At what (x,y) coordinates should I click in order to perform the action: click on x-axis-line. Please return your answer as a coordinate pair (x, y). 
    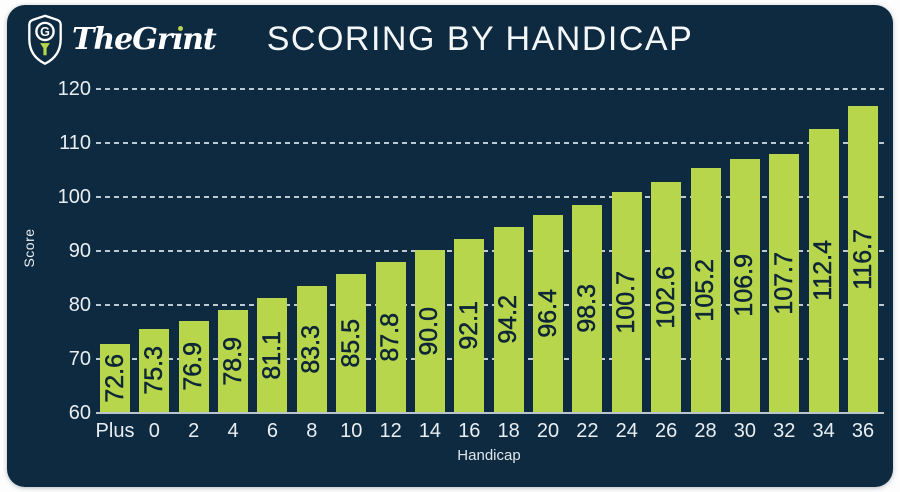
    Looking at the image, I should click on (490, 413).